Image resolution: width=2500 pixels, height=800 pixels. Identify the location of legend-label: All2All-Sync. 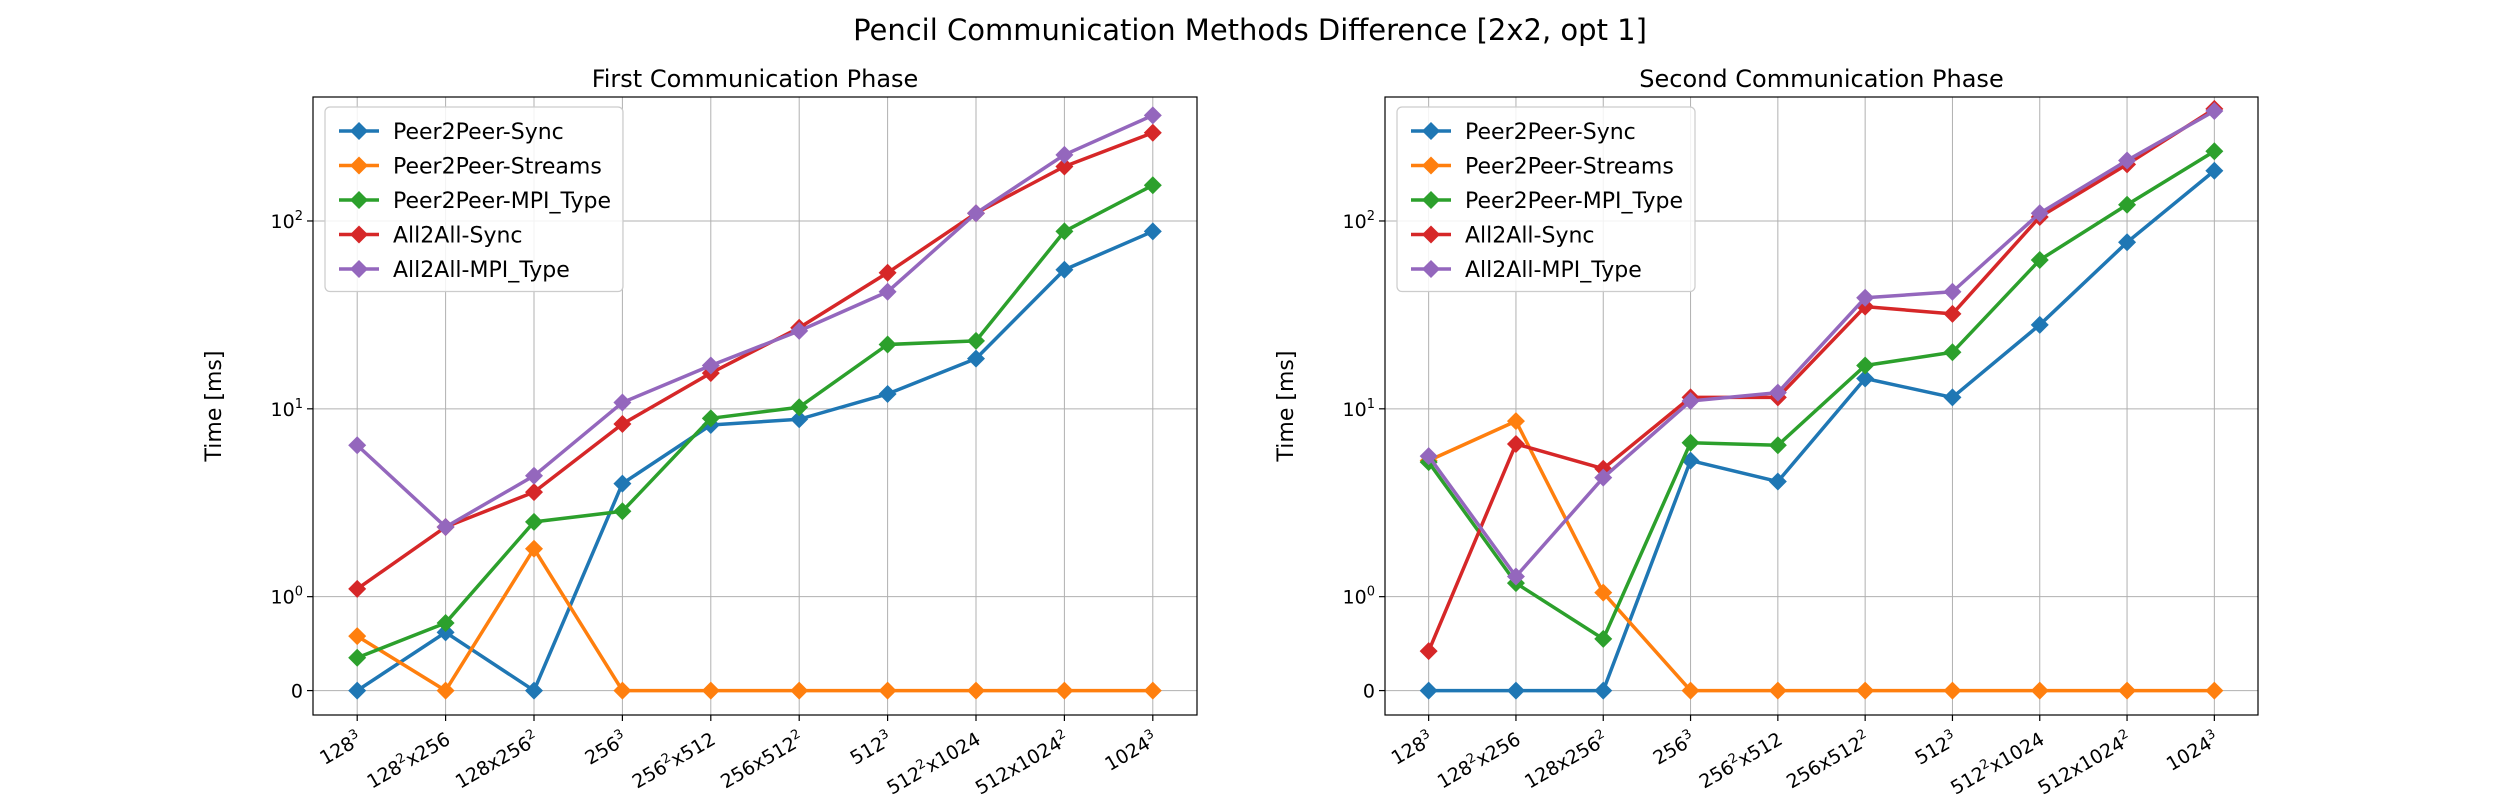
(458, 236).